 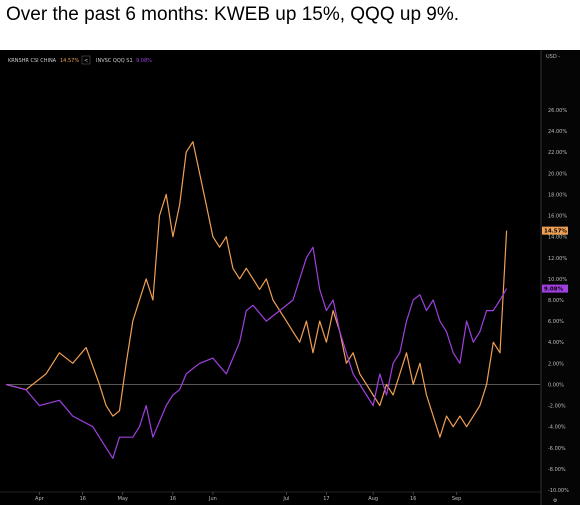 What do you see at coordinates (558, 491) in the screenshot?
I see `y-tick-label: -10.00%` at bounding box center [558, 491].